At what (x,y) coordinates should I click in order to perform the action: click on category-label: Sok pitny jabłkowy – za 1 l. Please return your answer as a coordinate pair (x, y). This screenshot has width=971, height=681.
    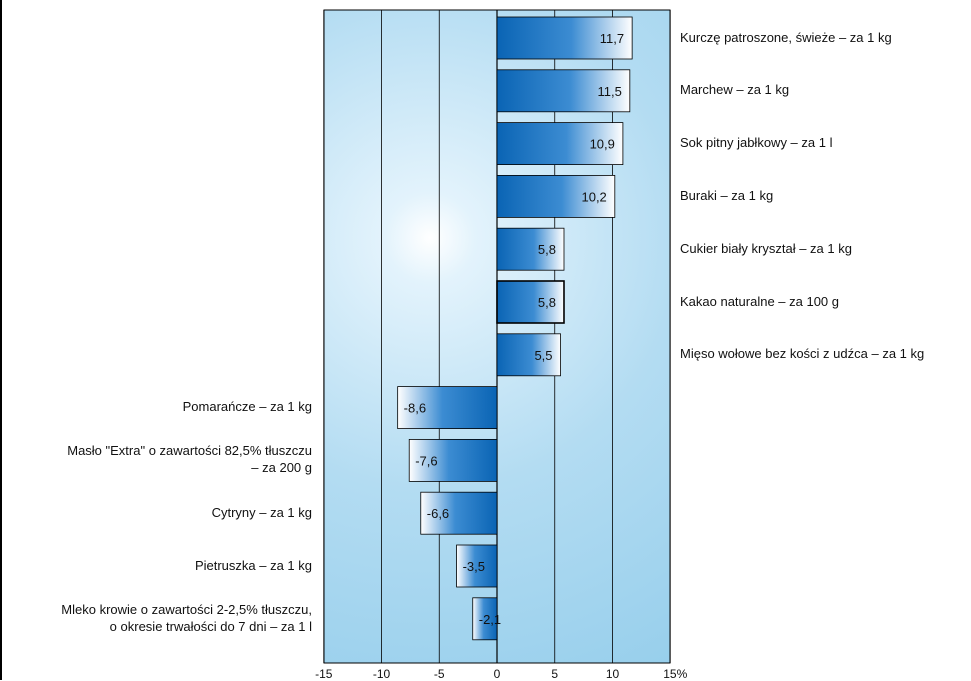
    Looking at the image, I should click on (756, 143).